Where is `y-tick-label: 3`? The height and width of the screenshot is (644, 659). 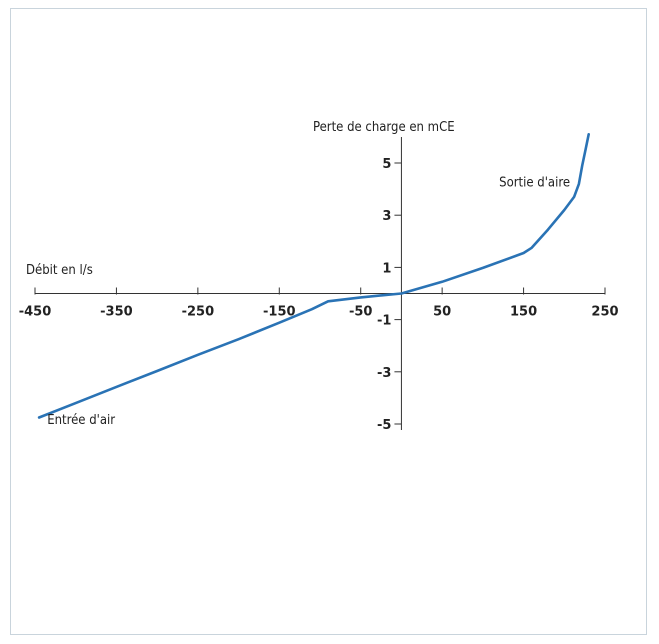 y-tick-label: 3 is located at coordinates (386, 216).